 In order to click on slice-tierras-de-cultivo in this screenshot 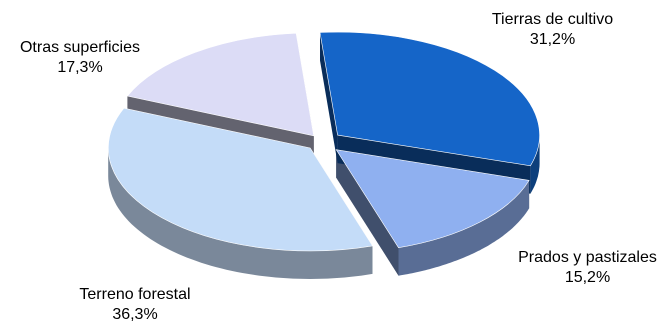, I will do `click(429, 99)`.